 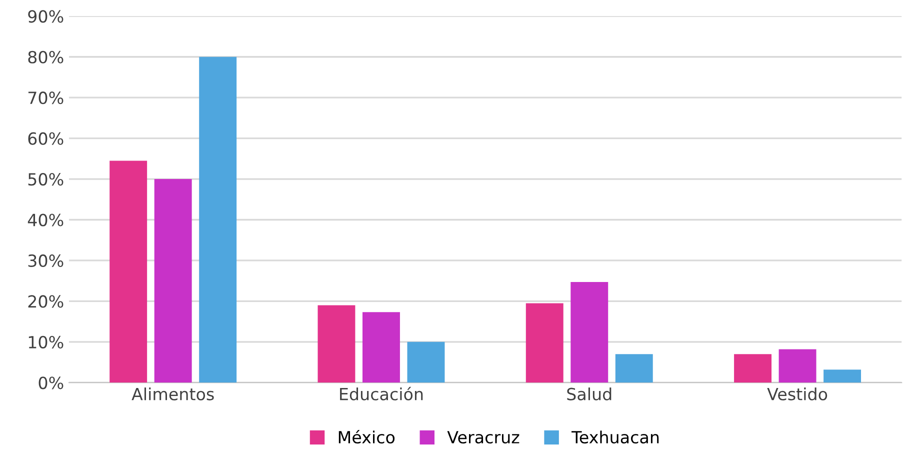 What do you see at coordinates (615, 437) in the screenshot?
I see `legend-label: Texhuacan` at bounding box center [615, 437].